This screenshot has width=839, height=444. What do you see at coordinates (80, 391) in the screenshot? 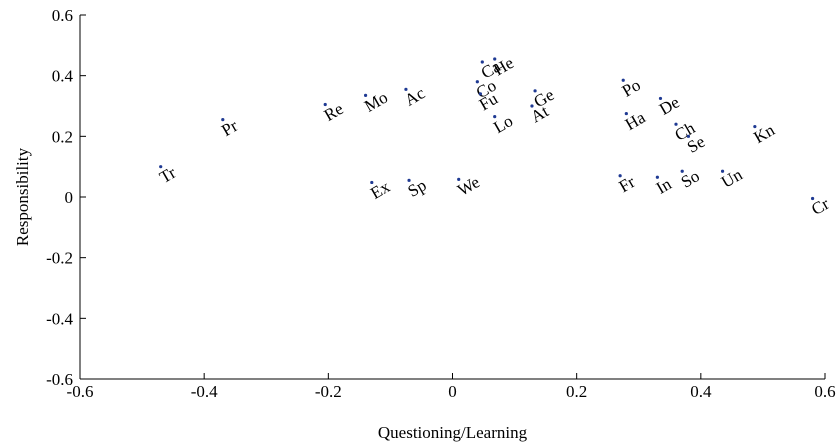
I see `x-tick-label: -0.6` at bounding box center [80, 391].